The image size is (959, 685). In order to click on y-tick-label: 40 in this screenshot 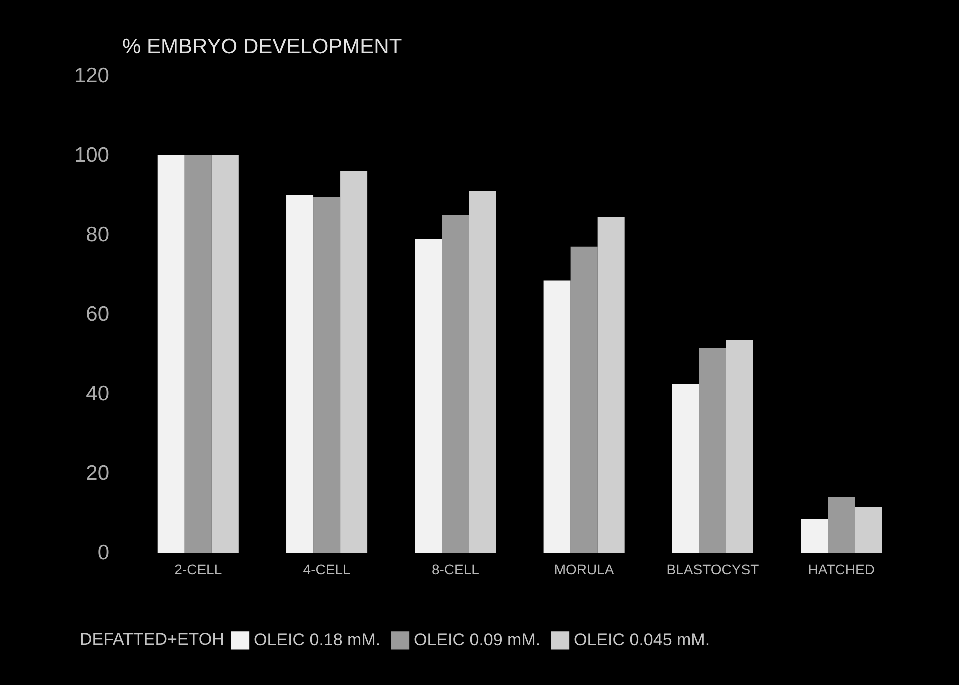, I will do `click(98, 394)`.